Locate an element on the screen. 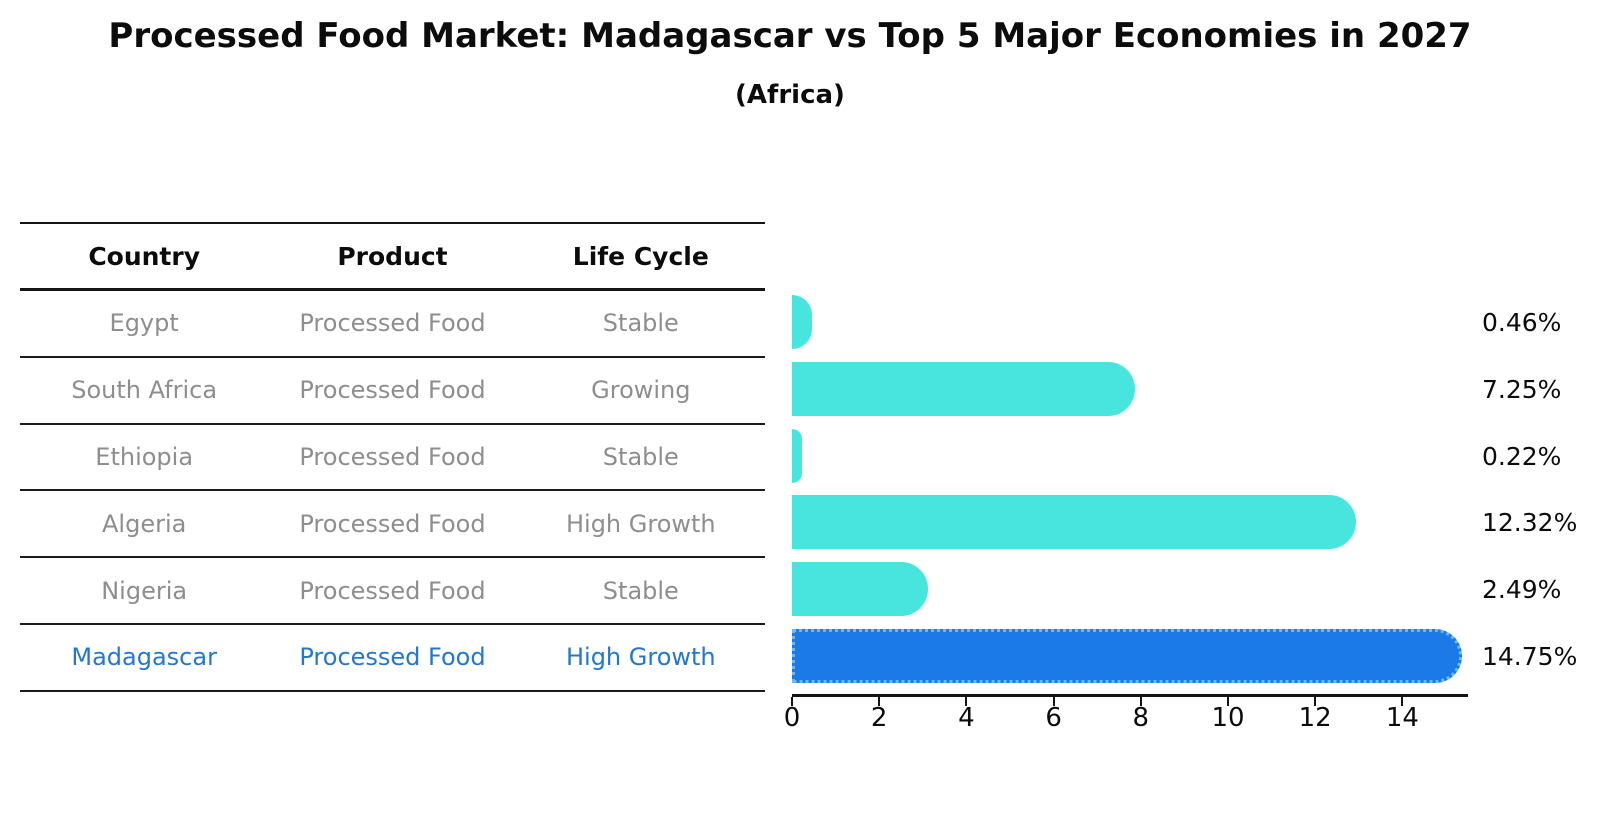 This screenshot has width=1606, height=823. value-label-south-africa: 7.25% is located at coordinates (1522, 389).